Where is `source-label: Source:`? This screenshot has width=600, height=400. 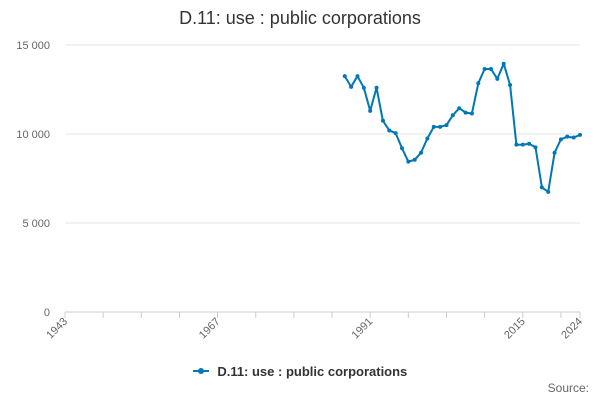 source-label: Source: is located at coordinates (568, 388).